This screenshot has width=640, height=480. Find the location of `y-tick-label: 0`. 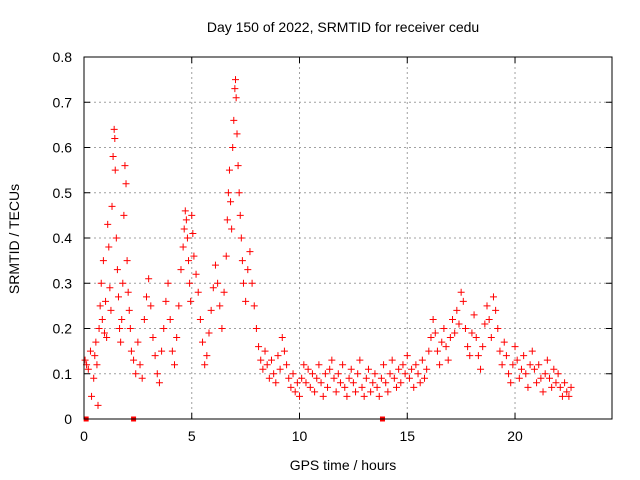

y-tick-label: 0 is located at coordinates (68, 419).